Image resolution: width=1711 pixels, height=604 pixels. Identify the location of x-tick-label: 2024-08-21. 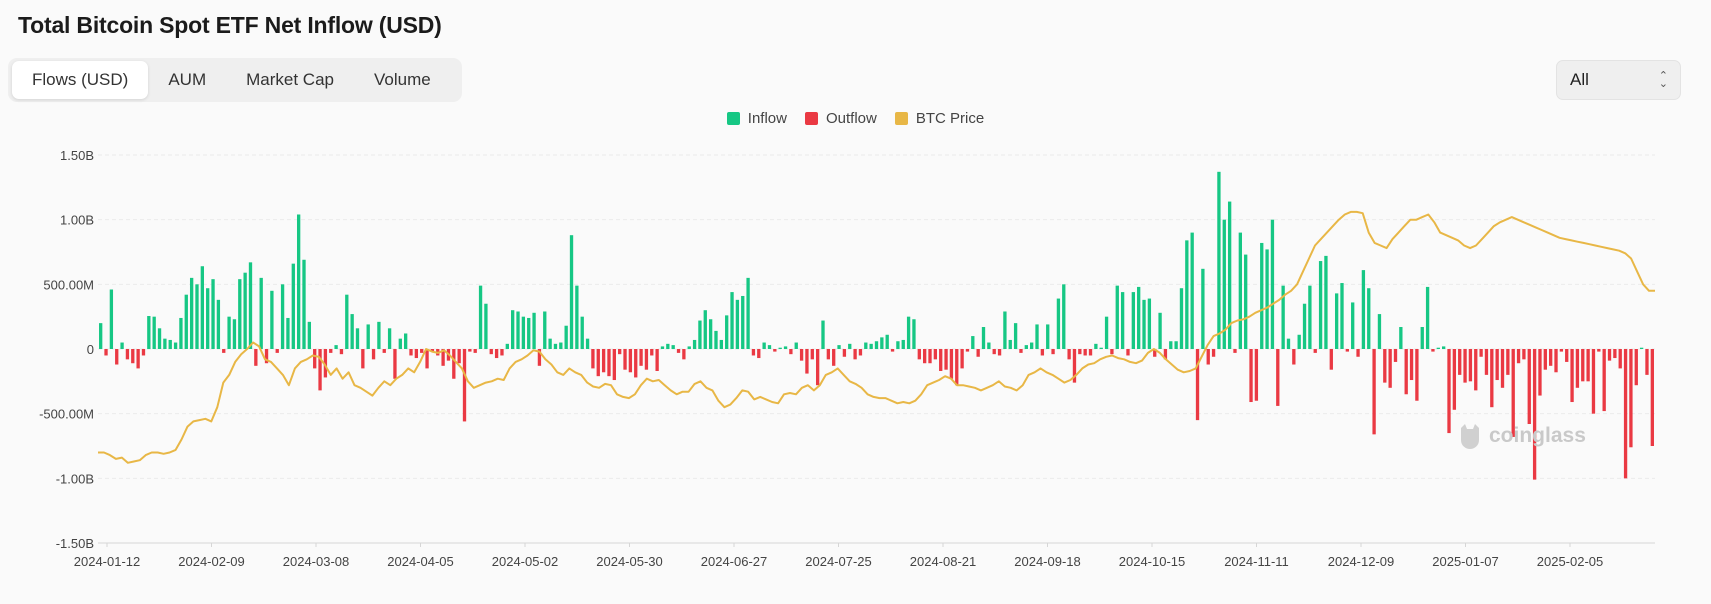
(943, 561).